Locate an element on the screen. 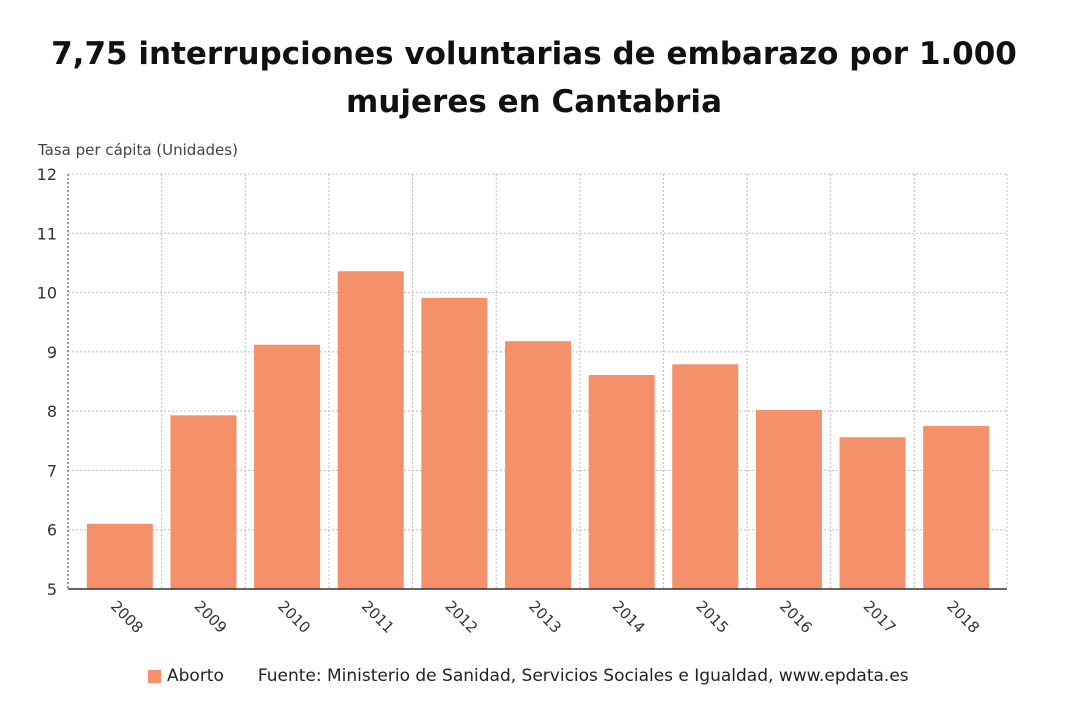 Image resolution: width=1068 pixels, height=720 pixels. x-tick-label: 2011 is located at coordinates (378, 617).